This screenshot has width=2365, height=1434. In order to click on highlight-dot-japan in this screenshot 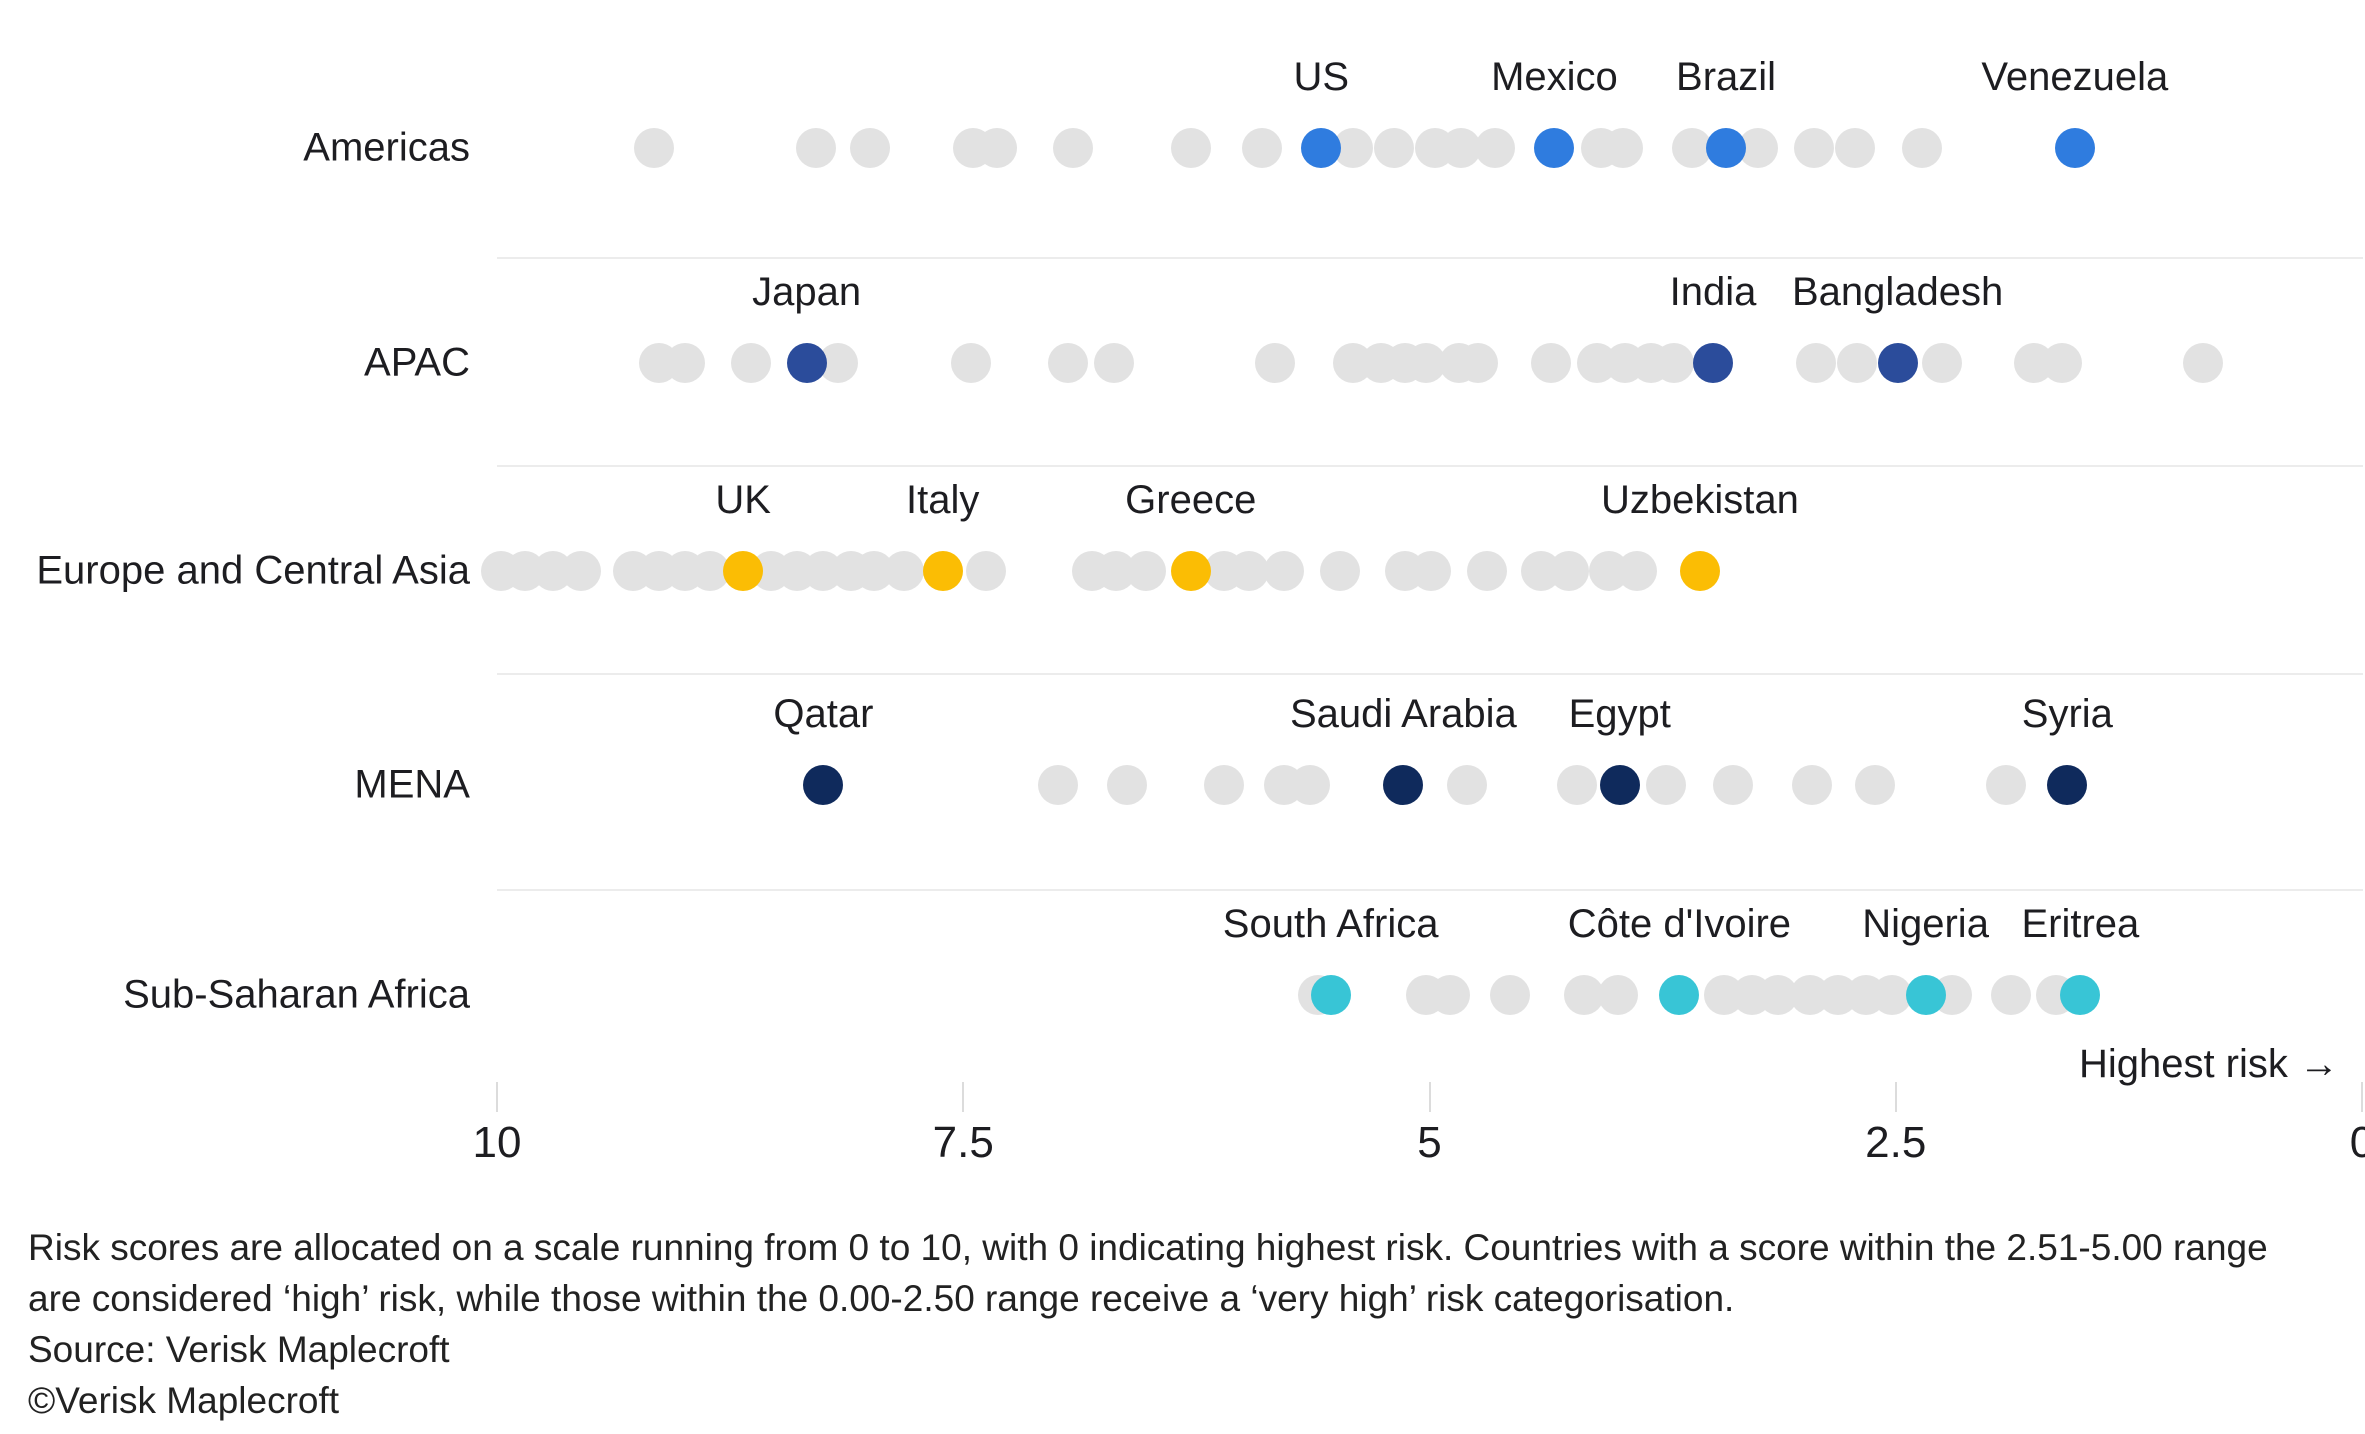, I will do `click(806, 363)`.